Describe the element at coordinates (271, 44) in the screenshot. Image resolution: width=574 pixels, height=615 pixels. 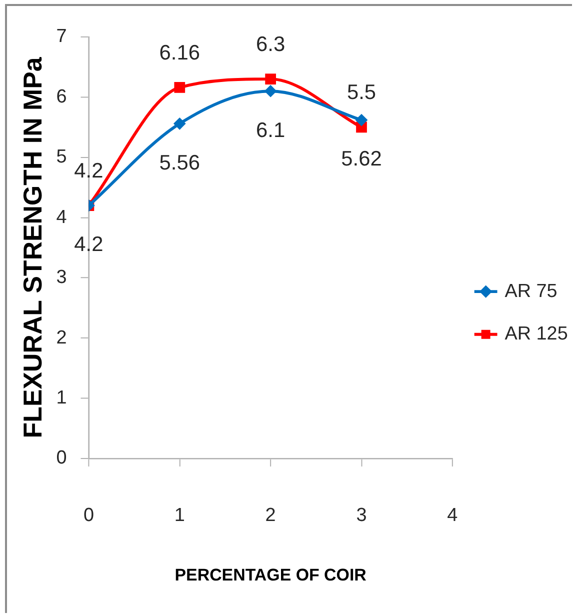
I see `data-label: 6.3` at that location.